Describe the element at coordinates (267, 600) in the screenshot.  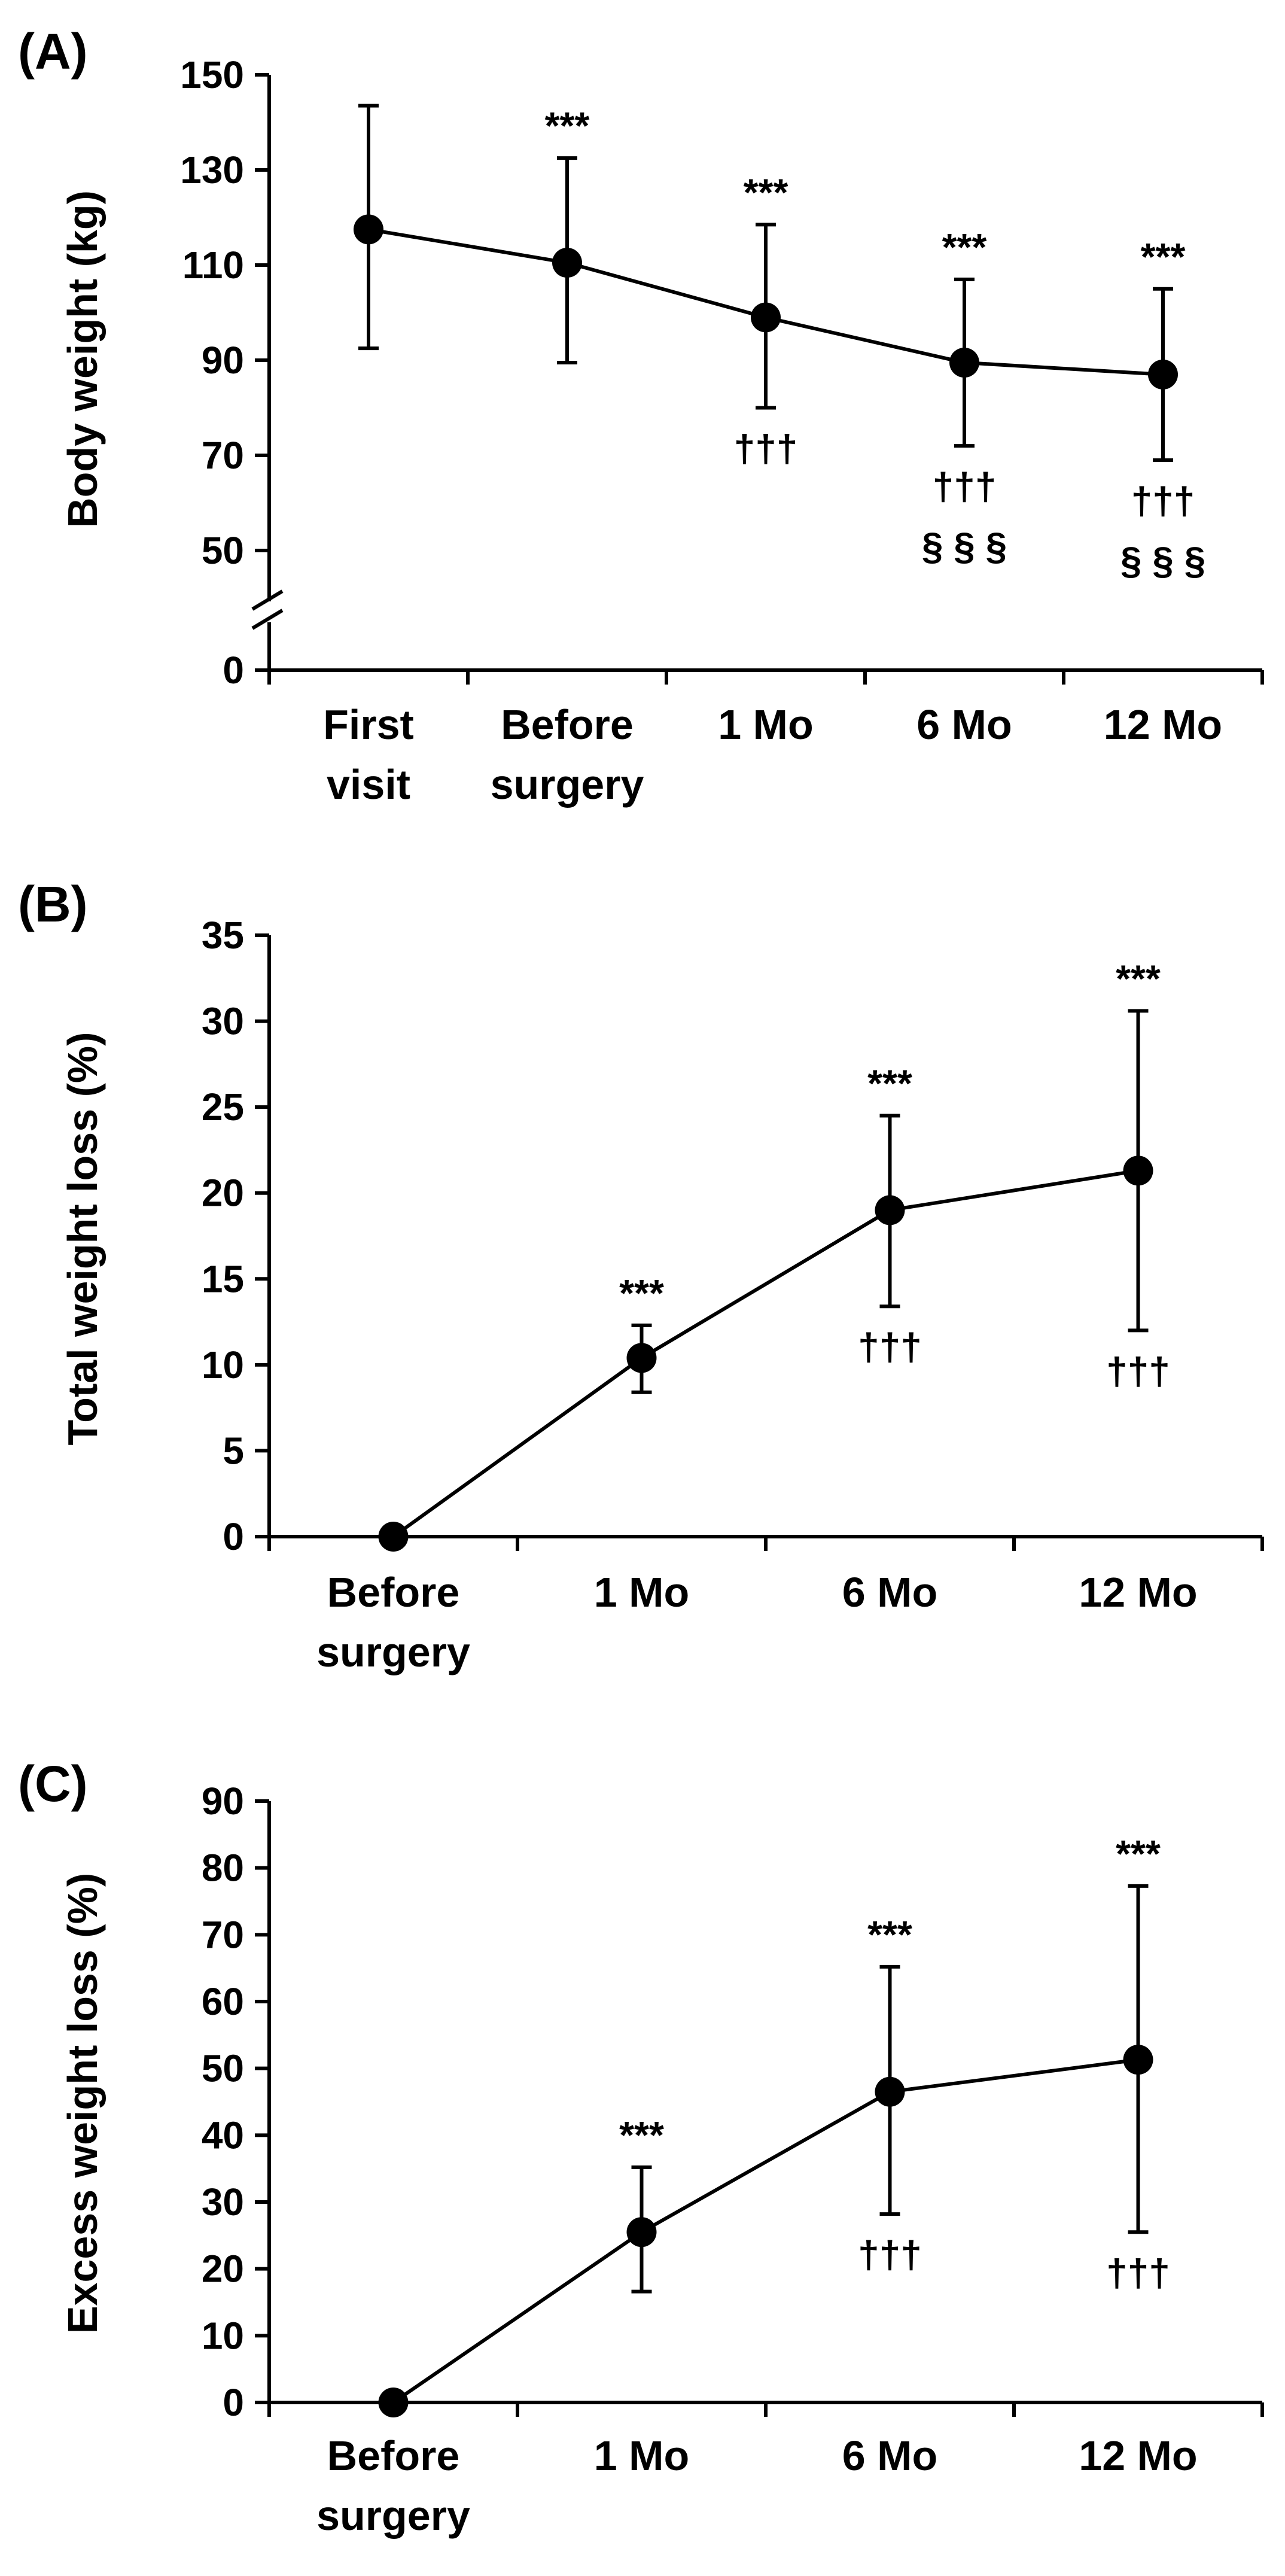
I see `axis-break-mark-upper` at that location.